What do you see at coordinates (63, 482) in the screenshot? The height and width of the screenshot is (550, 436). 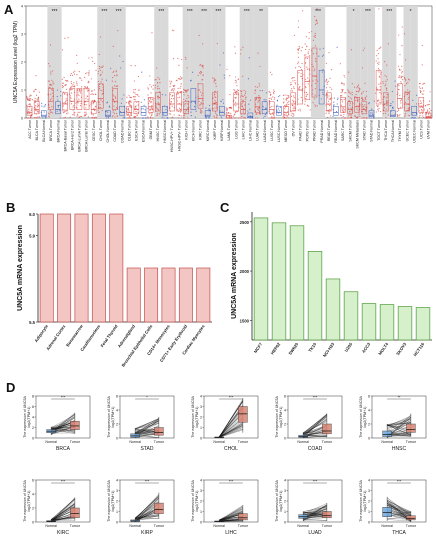 I see `significance-label: ***` at bounding box center [63, 482].